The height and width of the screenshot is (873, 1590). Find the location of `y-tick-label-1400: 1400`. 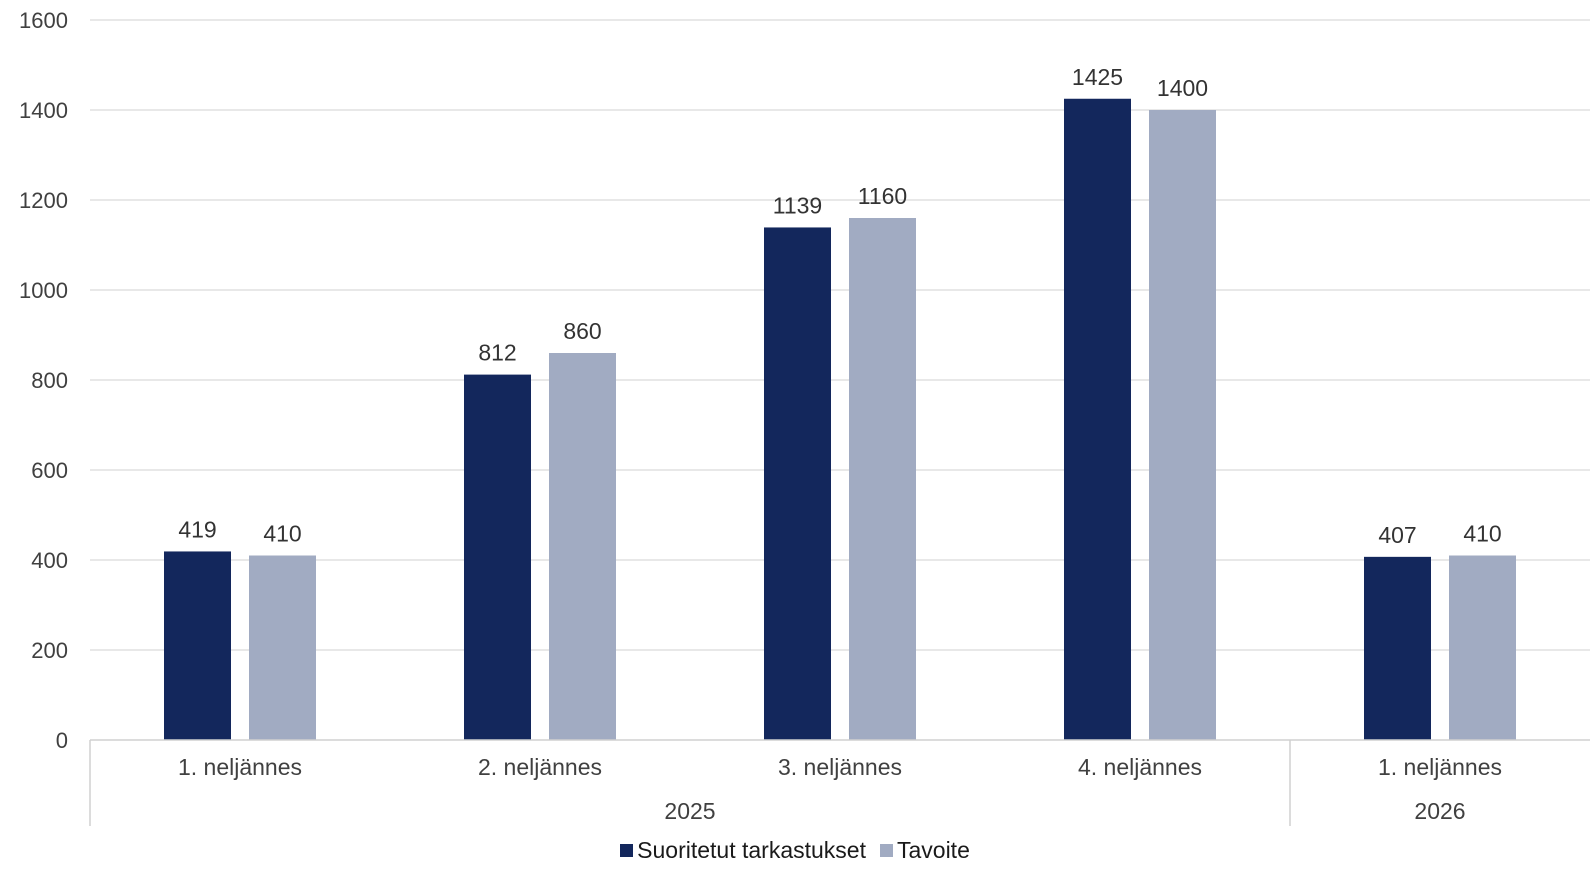

y-tick-label-1400: 1400 is located at coordinates (43, 110).